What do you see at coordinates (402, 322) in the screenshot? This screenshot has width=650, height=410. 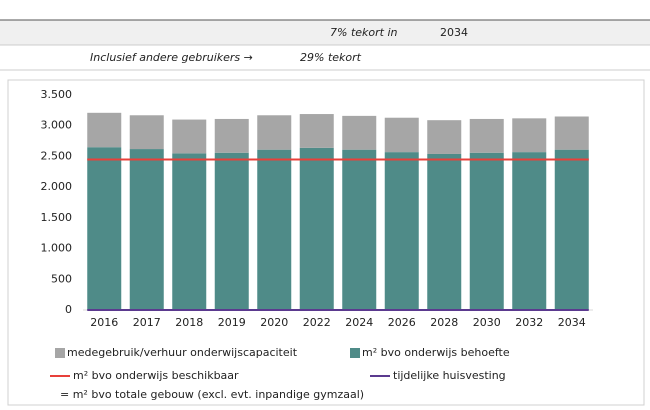 I see `x-tick-label: 2026` at bounding box center [402, 322].